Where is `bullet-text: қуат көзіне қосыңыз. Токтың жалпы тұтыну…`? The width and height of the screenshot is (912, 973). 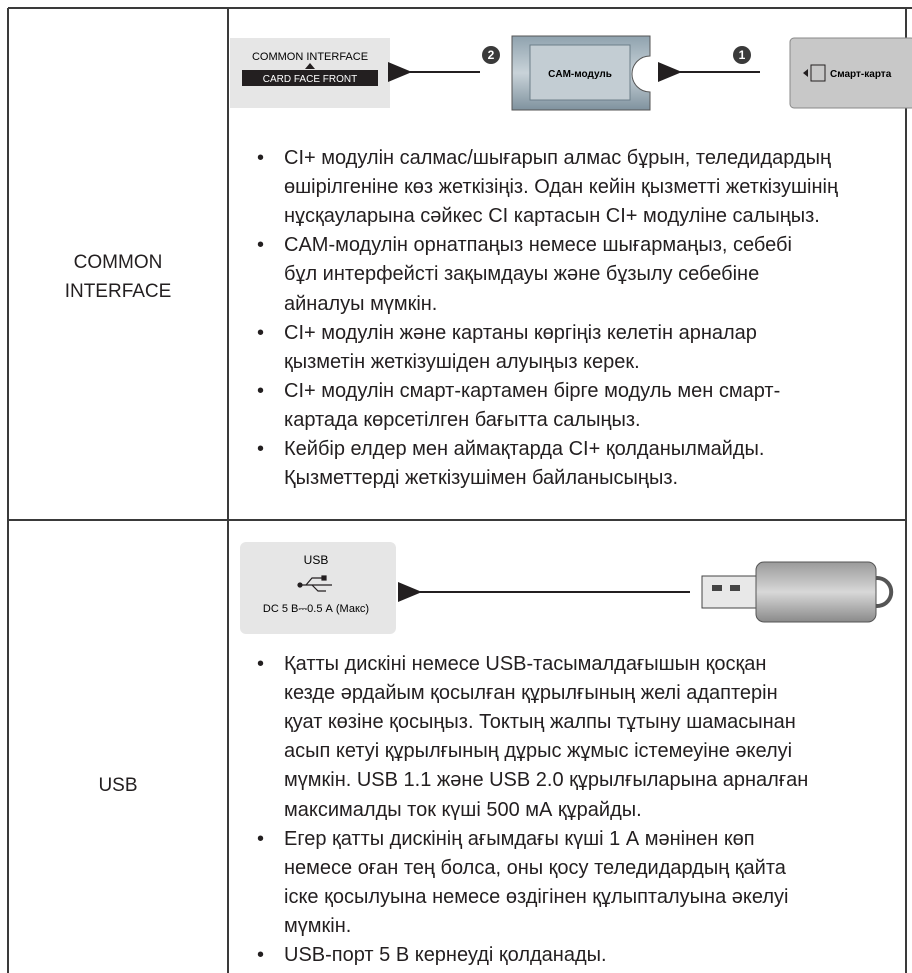
bullet-text: қуат көзіне қосыңыз. Токтың жалпы тұтыну… is located at coordinates (540, 722).